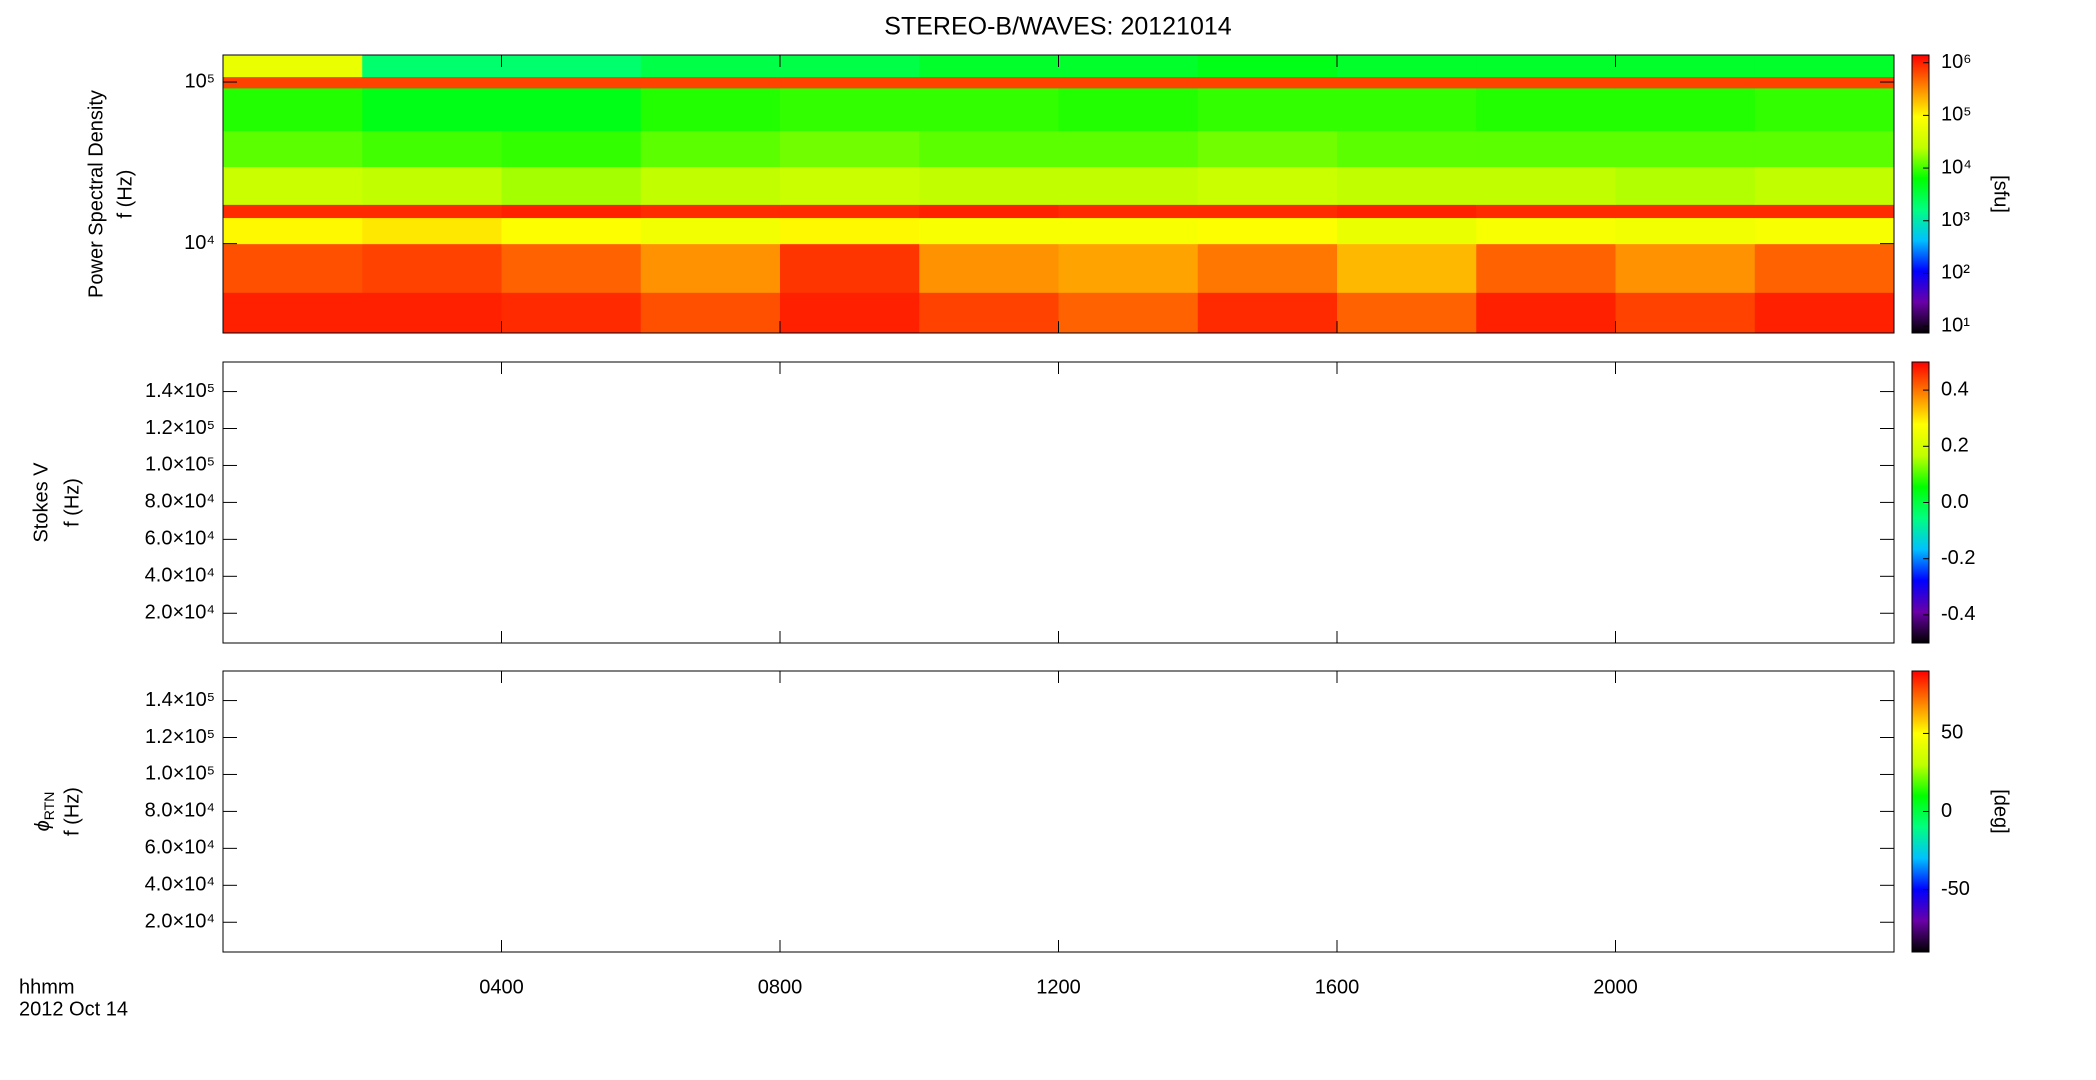 This screenshot has height=1080, width=2096. Describe the element at coordinates (1955, 273) in the screenshot. I see `colorbar-tick-label: 10²` at that location.